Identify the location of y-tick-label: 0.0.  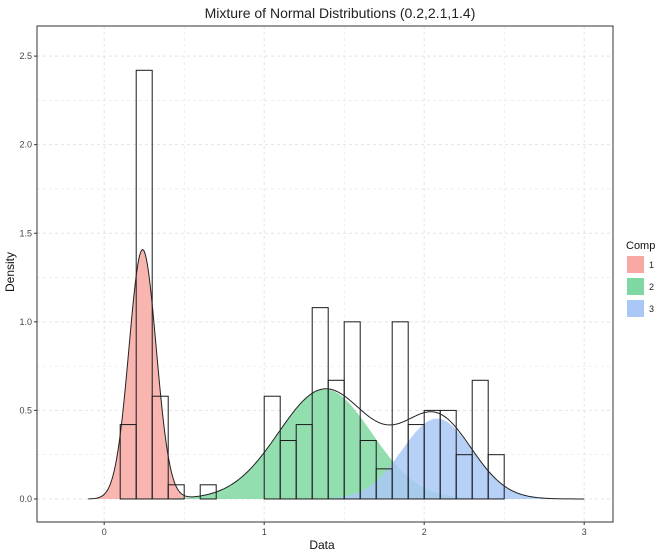
(25, 499).